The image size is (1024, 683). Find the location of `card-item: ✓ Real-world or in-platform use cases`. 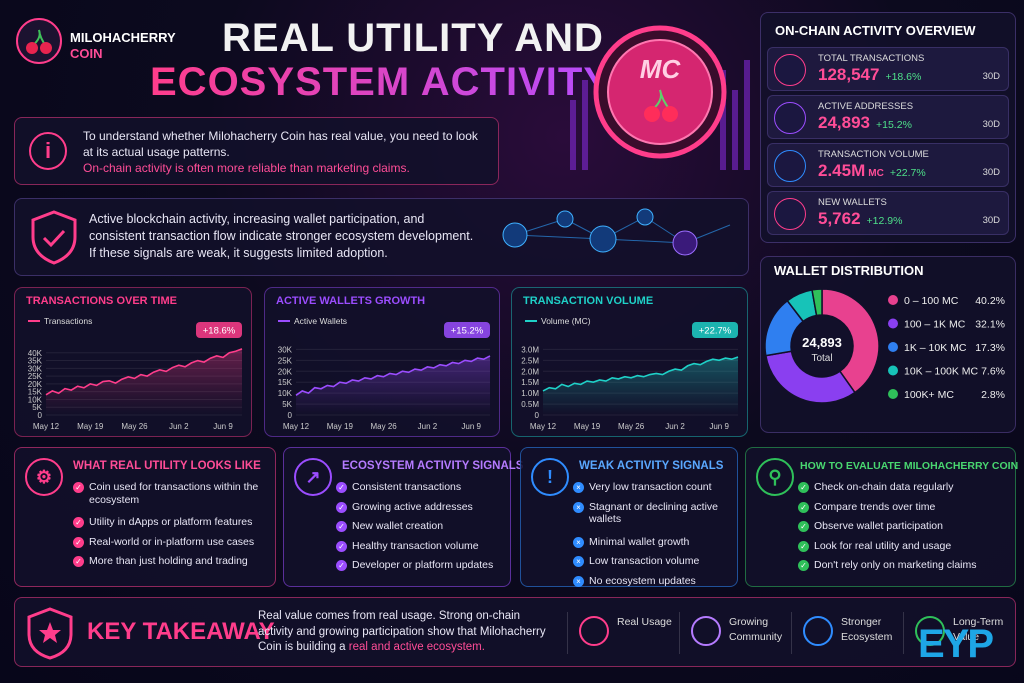

card-item: ✓ Real-world or in-platform use cases is located at coordinates (169, 542).